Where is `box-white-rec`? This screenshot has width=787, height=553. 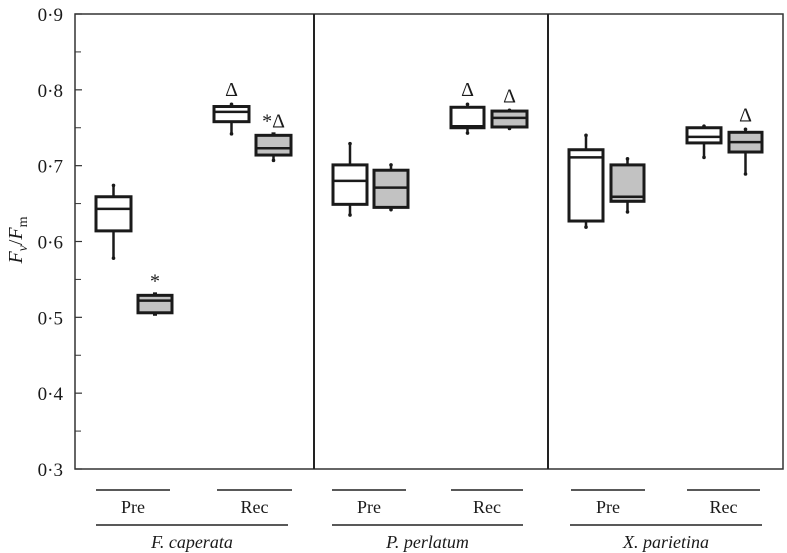 box-white-rec is located at coordinates (704, 142).